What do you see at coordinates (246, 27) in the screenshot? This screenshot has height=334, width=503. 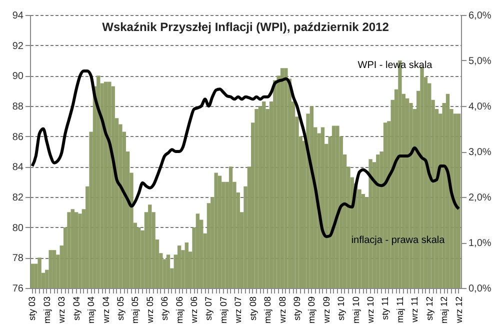 I see `chart-title: Wskaźnik Przyszłej Inflacji (WPI), październik 2012` at bounding box center [246, 27].